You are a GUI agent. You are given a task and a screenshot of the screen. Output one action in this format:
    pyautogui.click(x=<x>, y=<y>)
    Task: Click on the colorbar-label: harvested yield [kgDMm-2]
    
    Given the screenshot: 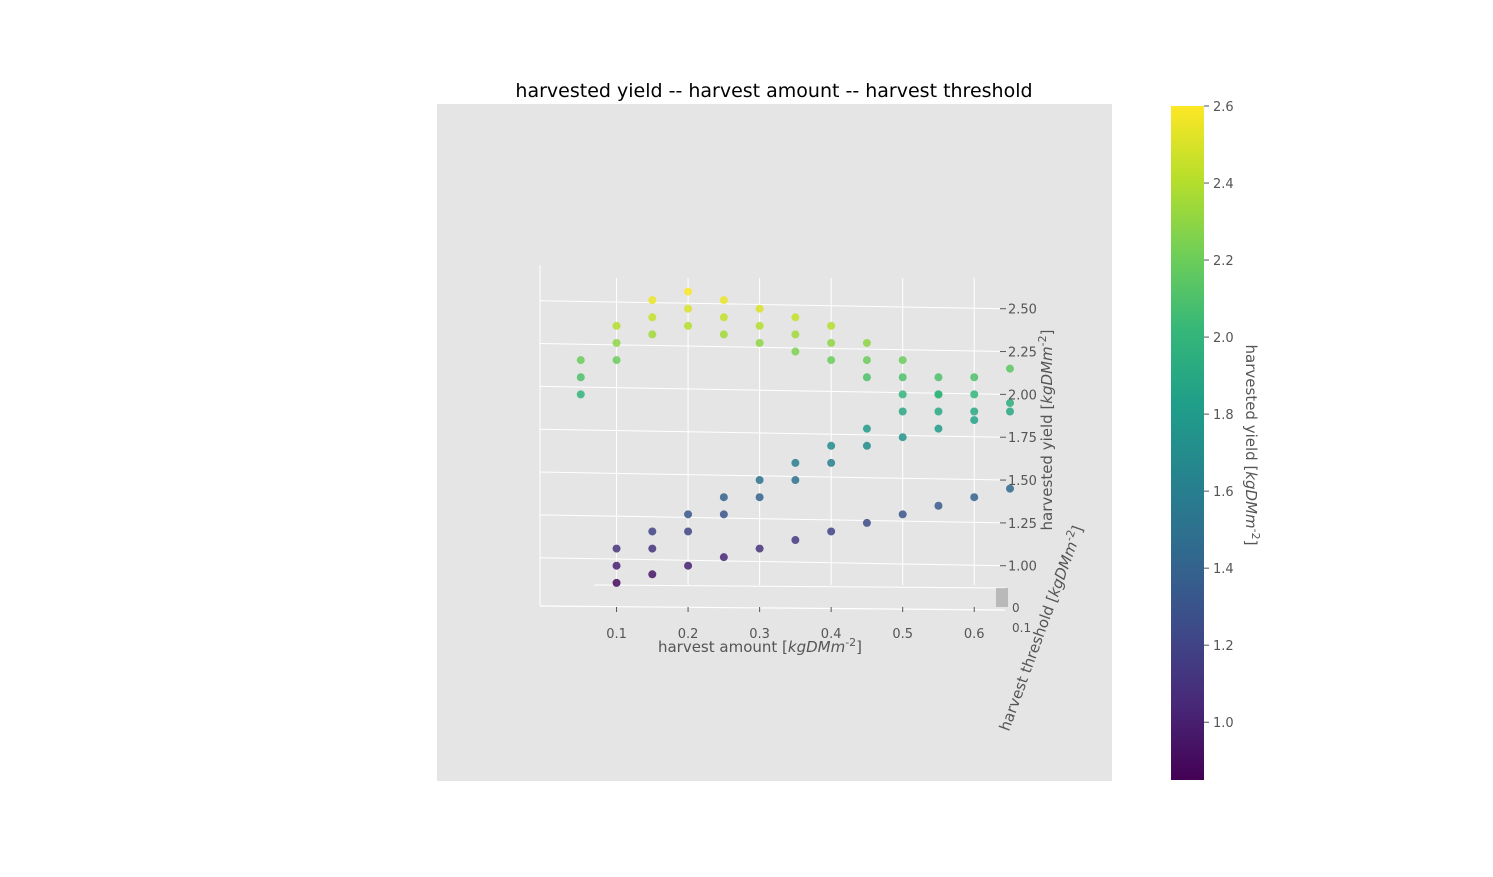 What is the action you would take?
    pyautogui.click(x=1252, y=445)
    